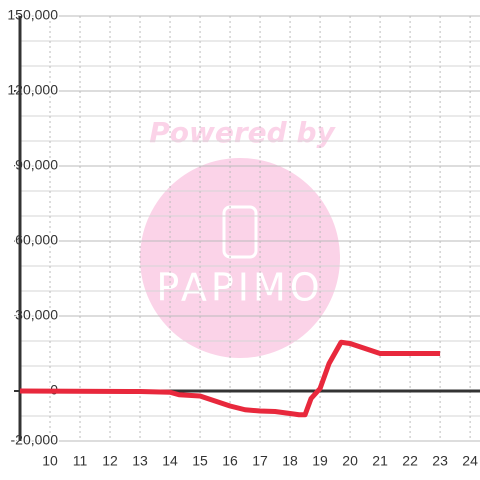 Image resolution: width=480 pixels, height=480 pixels. What do you see at coordinates (260, 461) in the screenshot?
I see `x-tick-label: 17` at bounding box center [260, 461].